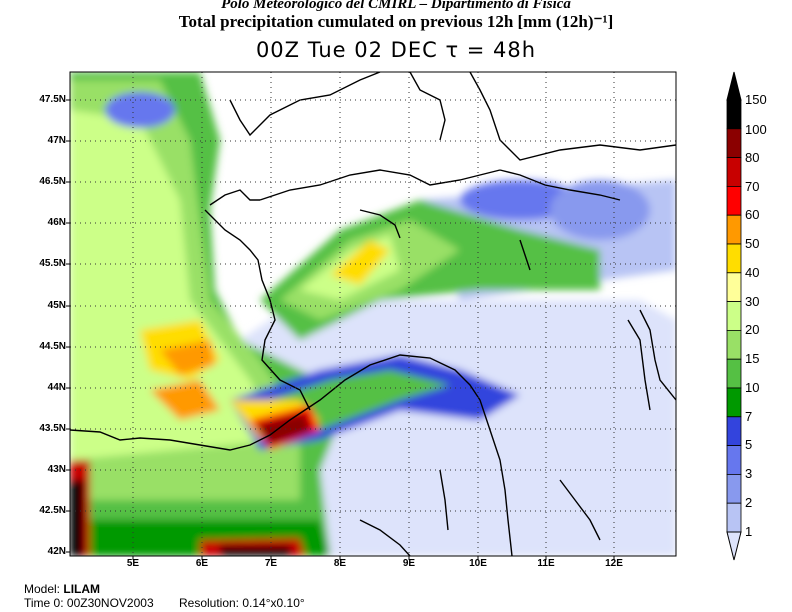 This screenshot has height=612, width=792. I want to click on lon-label: 7E, so click(271, 563).